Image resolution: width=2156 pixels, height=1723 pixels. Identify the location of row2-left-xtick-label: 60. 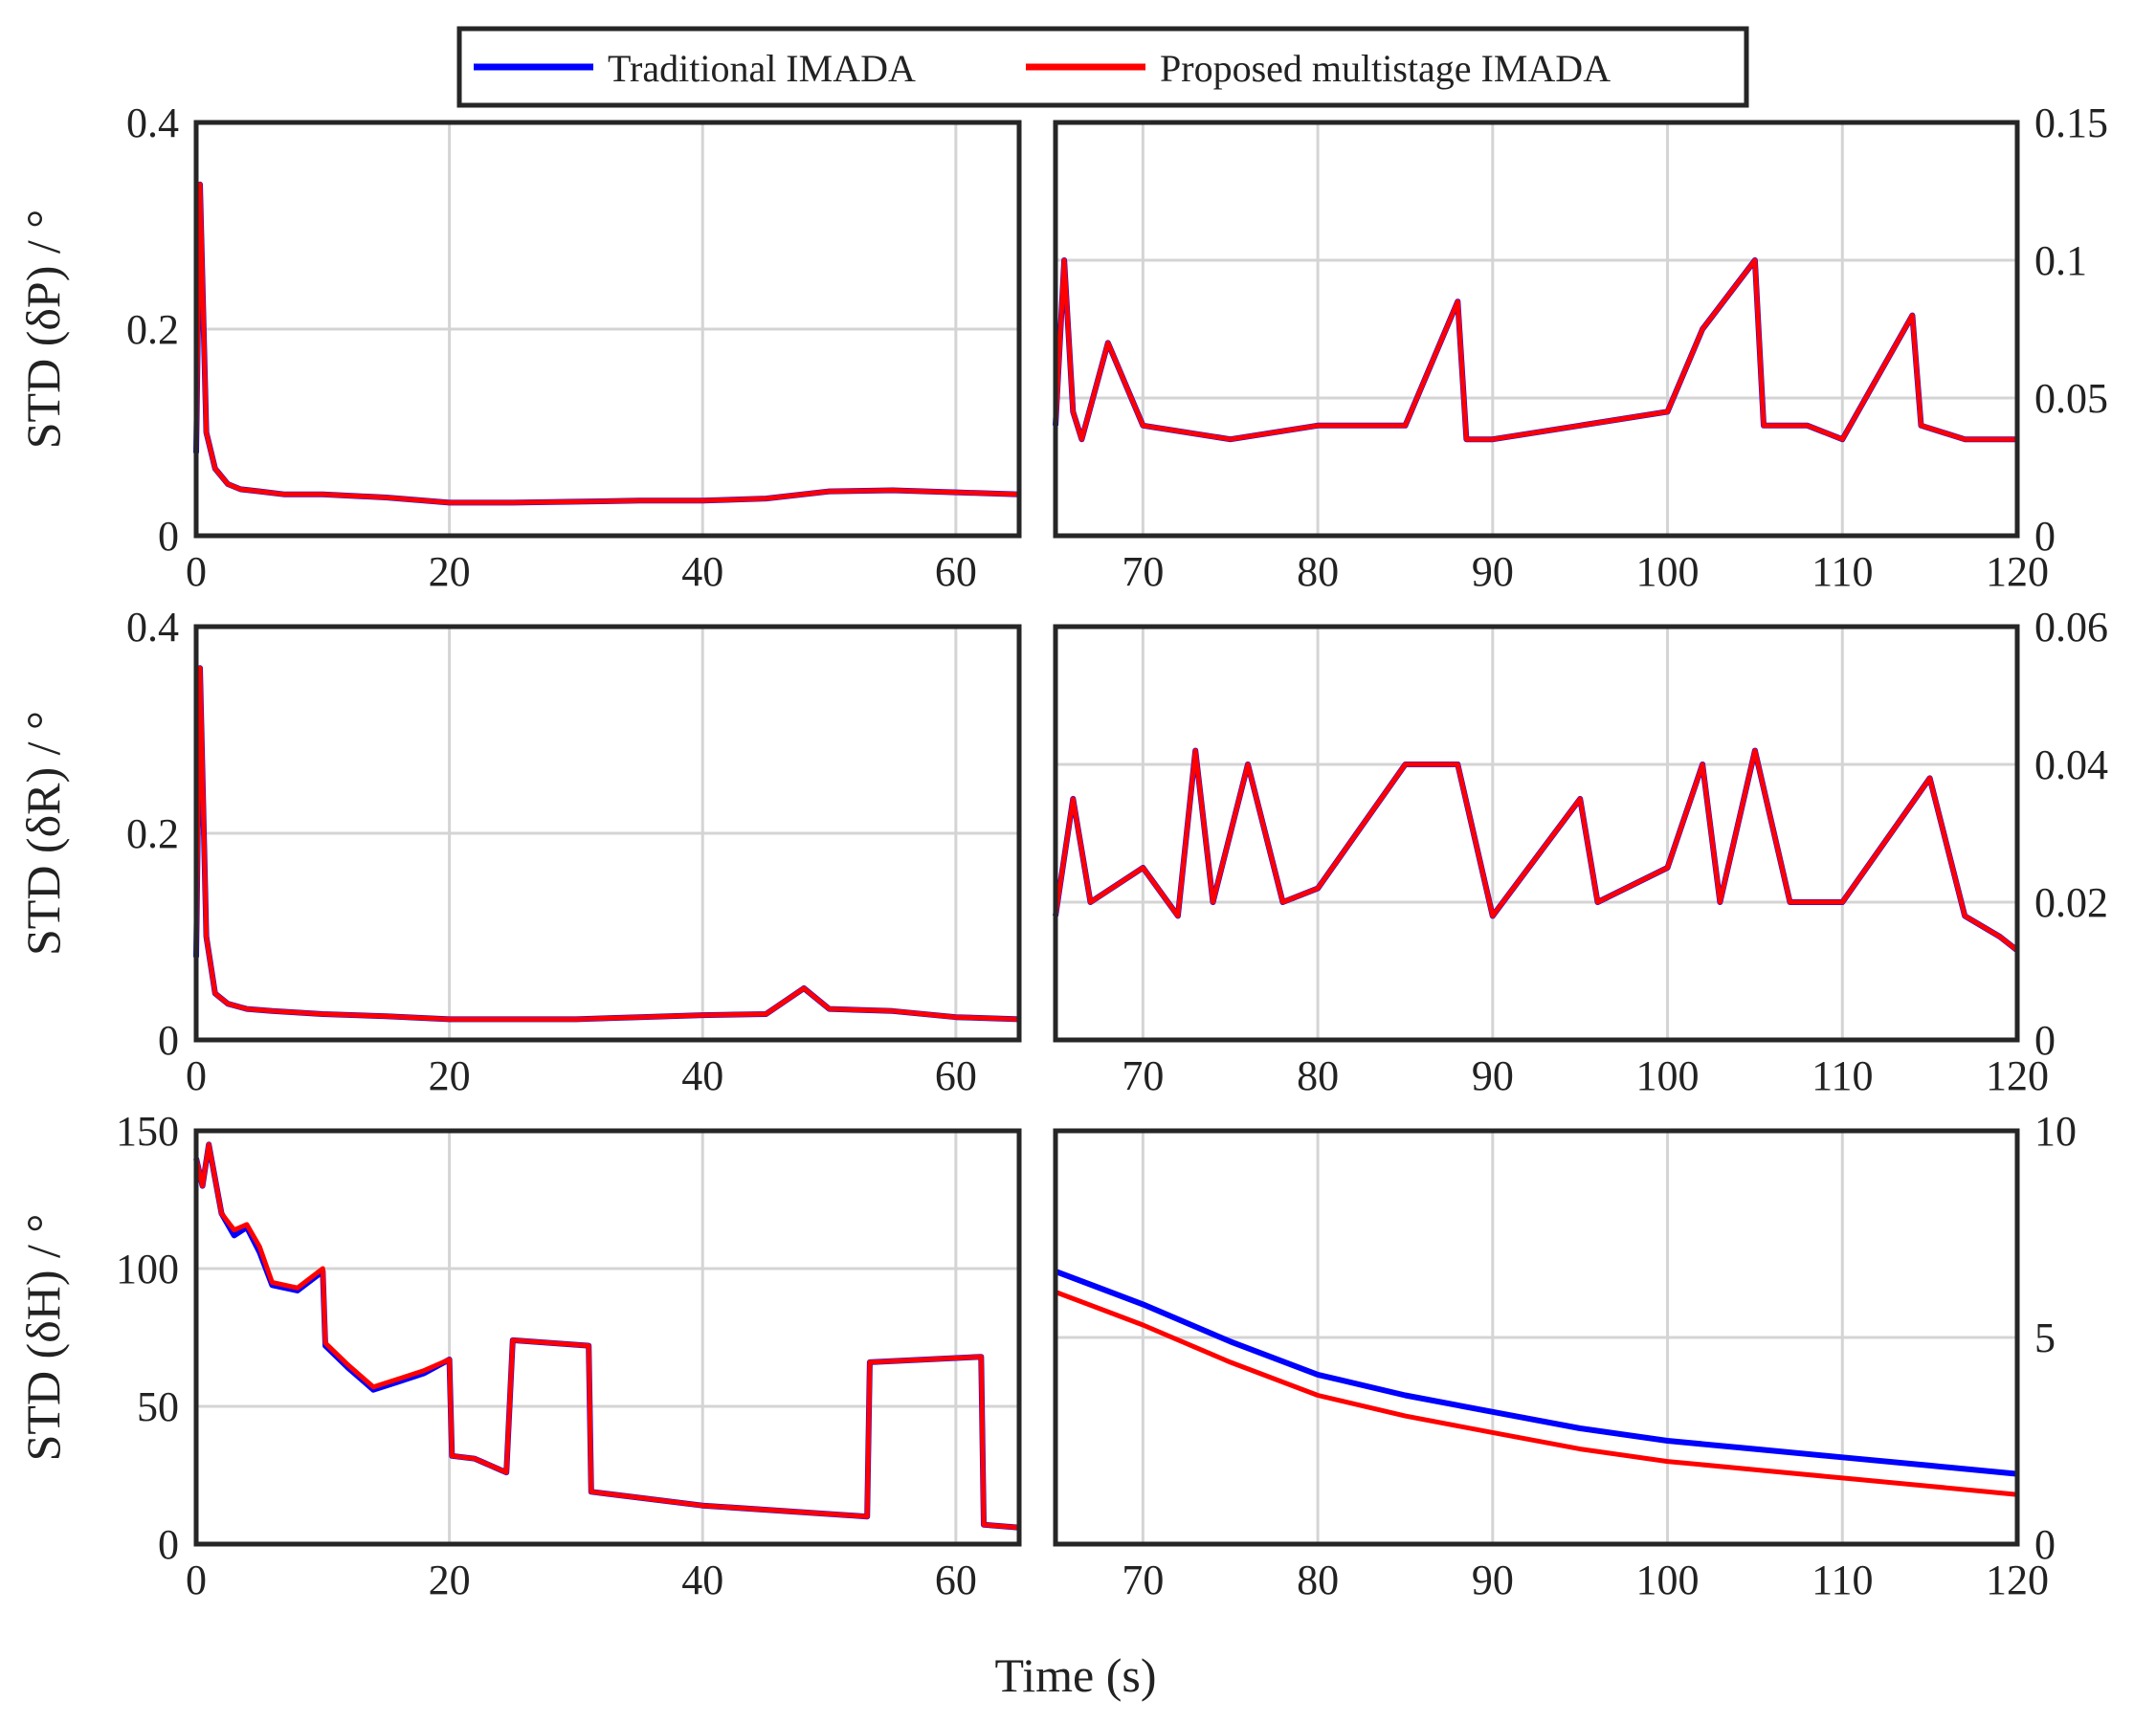
(956, 1075).